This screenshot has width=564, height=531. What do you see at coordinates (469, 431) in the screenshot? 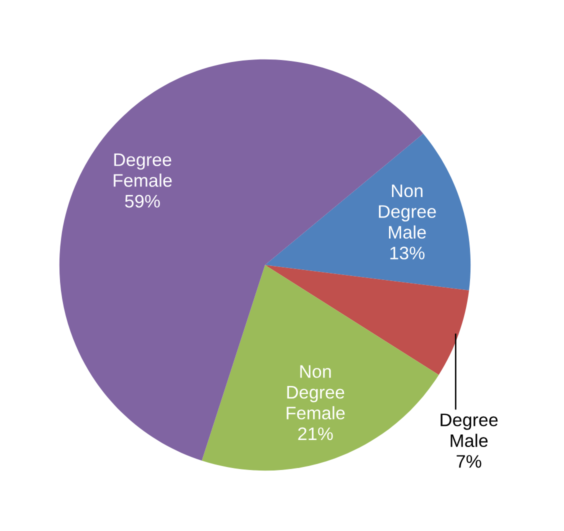
I see `slice-label: Degree Male` at bounding box center [469, 431].